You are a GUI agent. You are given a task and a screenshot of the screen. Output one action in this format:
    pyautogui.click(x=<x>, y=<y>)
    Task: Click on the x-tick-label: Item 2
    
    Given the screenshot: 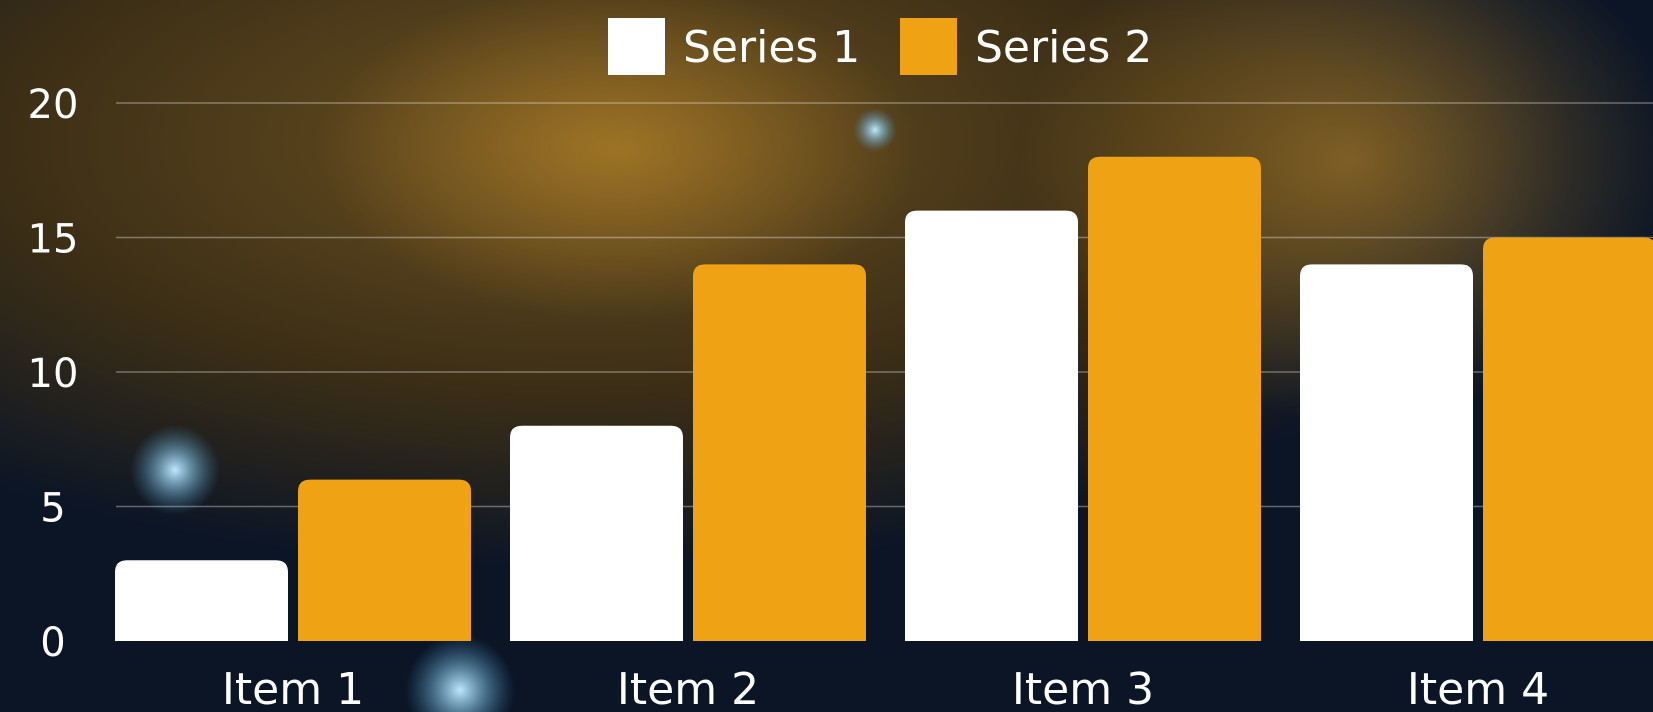 What is the action you would take?
    pyautogui.click(x=688, y=688)
    